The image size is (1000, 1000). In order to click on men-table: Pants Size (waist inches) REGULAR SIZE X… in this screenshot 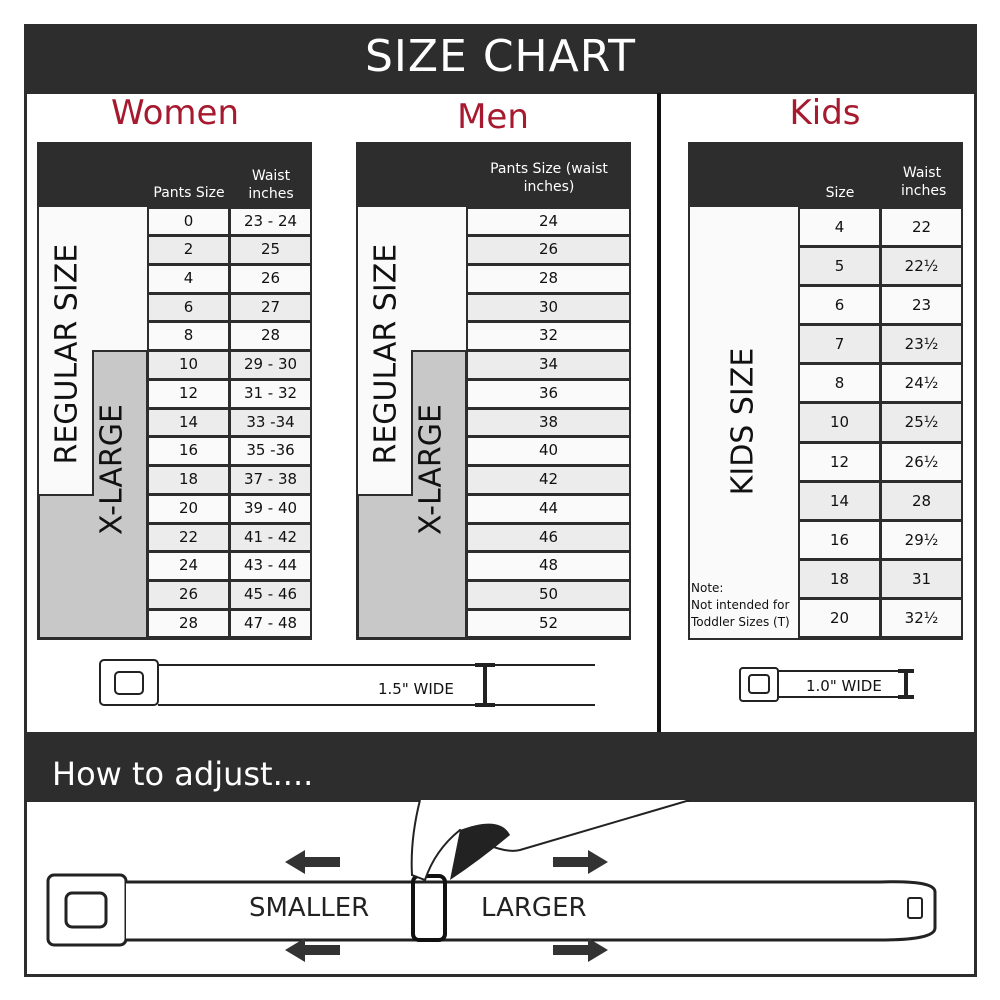, I will do `click(493, 391)`.